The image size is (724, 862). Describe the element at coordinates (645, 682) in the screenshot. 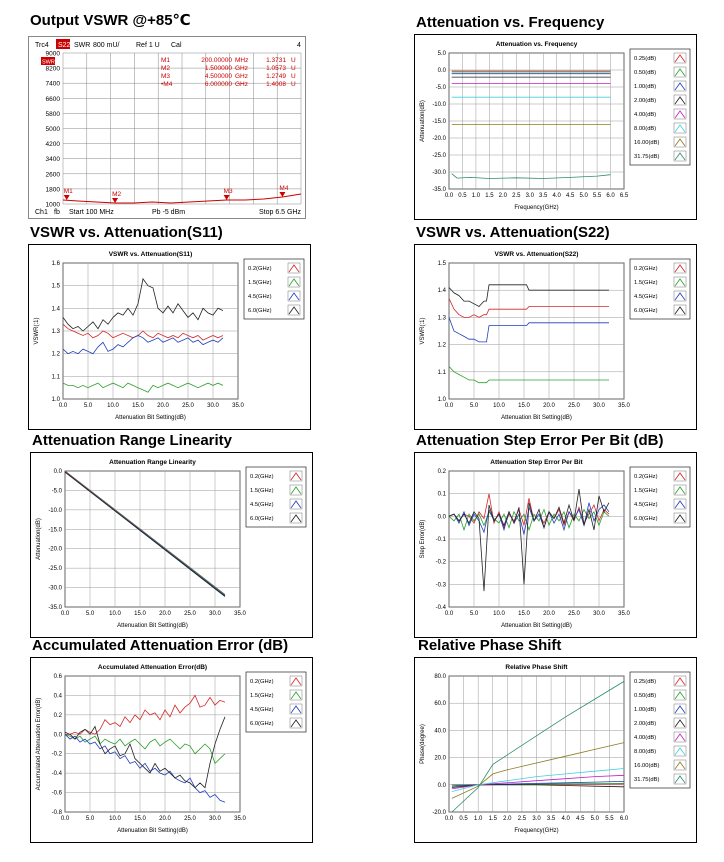

I see `legend-label: 0.25(dB)` at that location.